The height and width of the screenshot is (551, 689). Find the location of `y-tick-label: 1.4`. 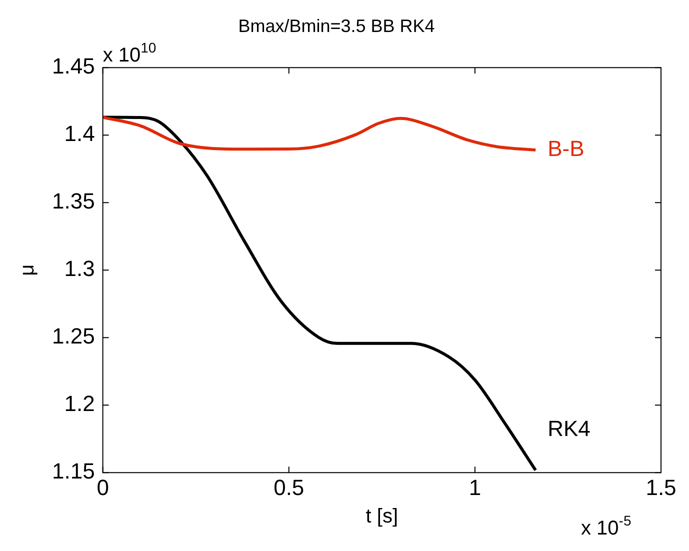

y-tick-label: 1.4 is located at coordinates (79, 133).